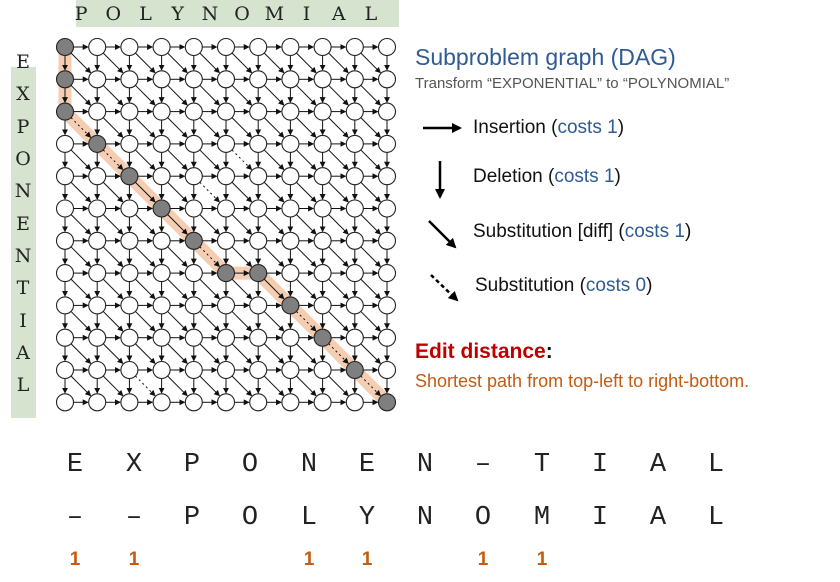  Describe the element at coordinates (444, 288) in the screenshot. I see `substitution-same-arrow-icon` at that location.